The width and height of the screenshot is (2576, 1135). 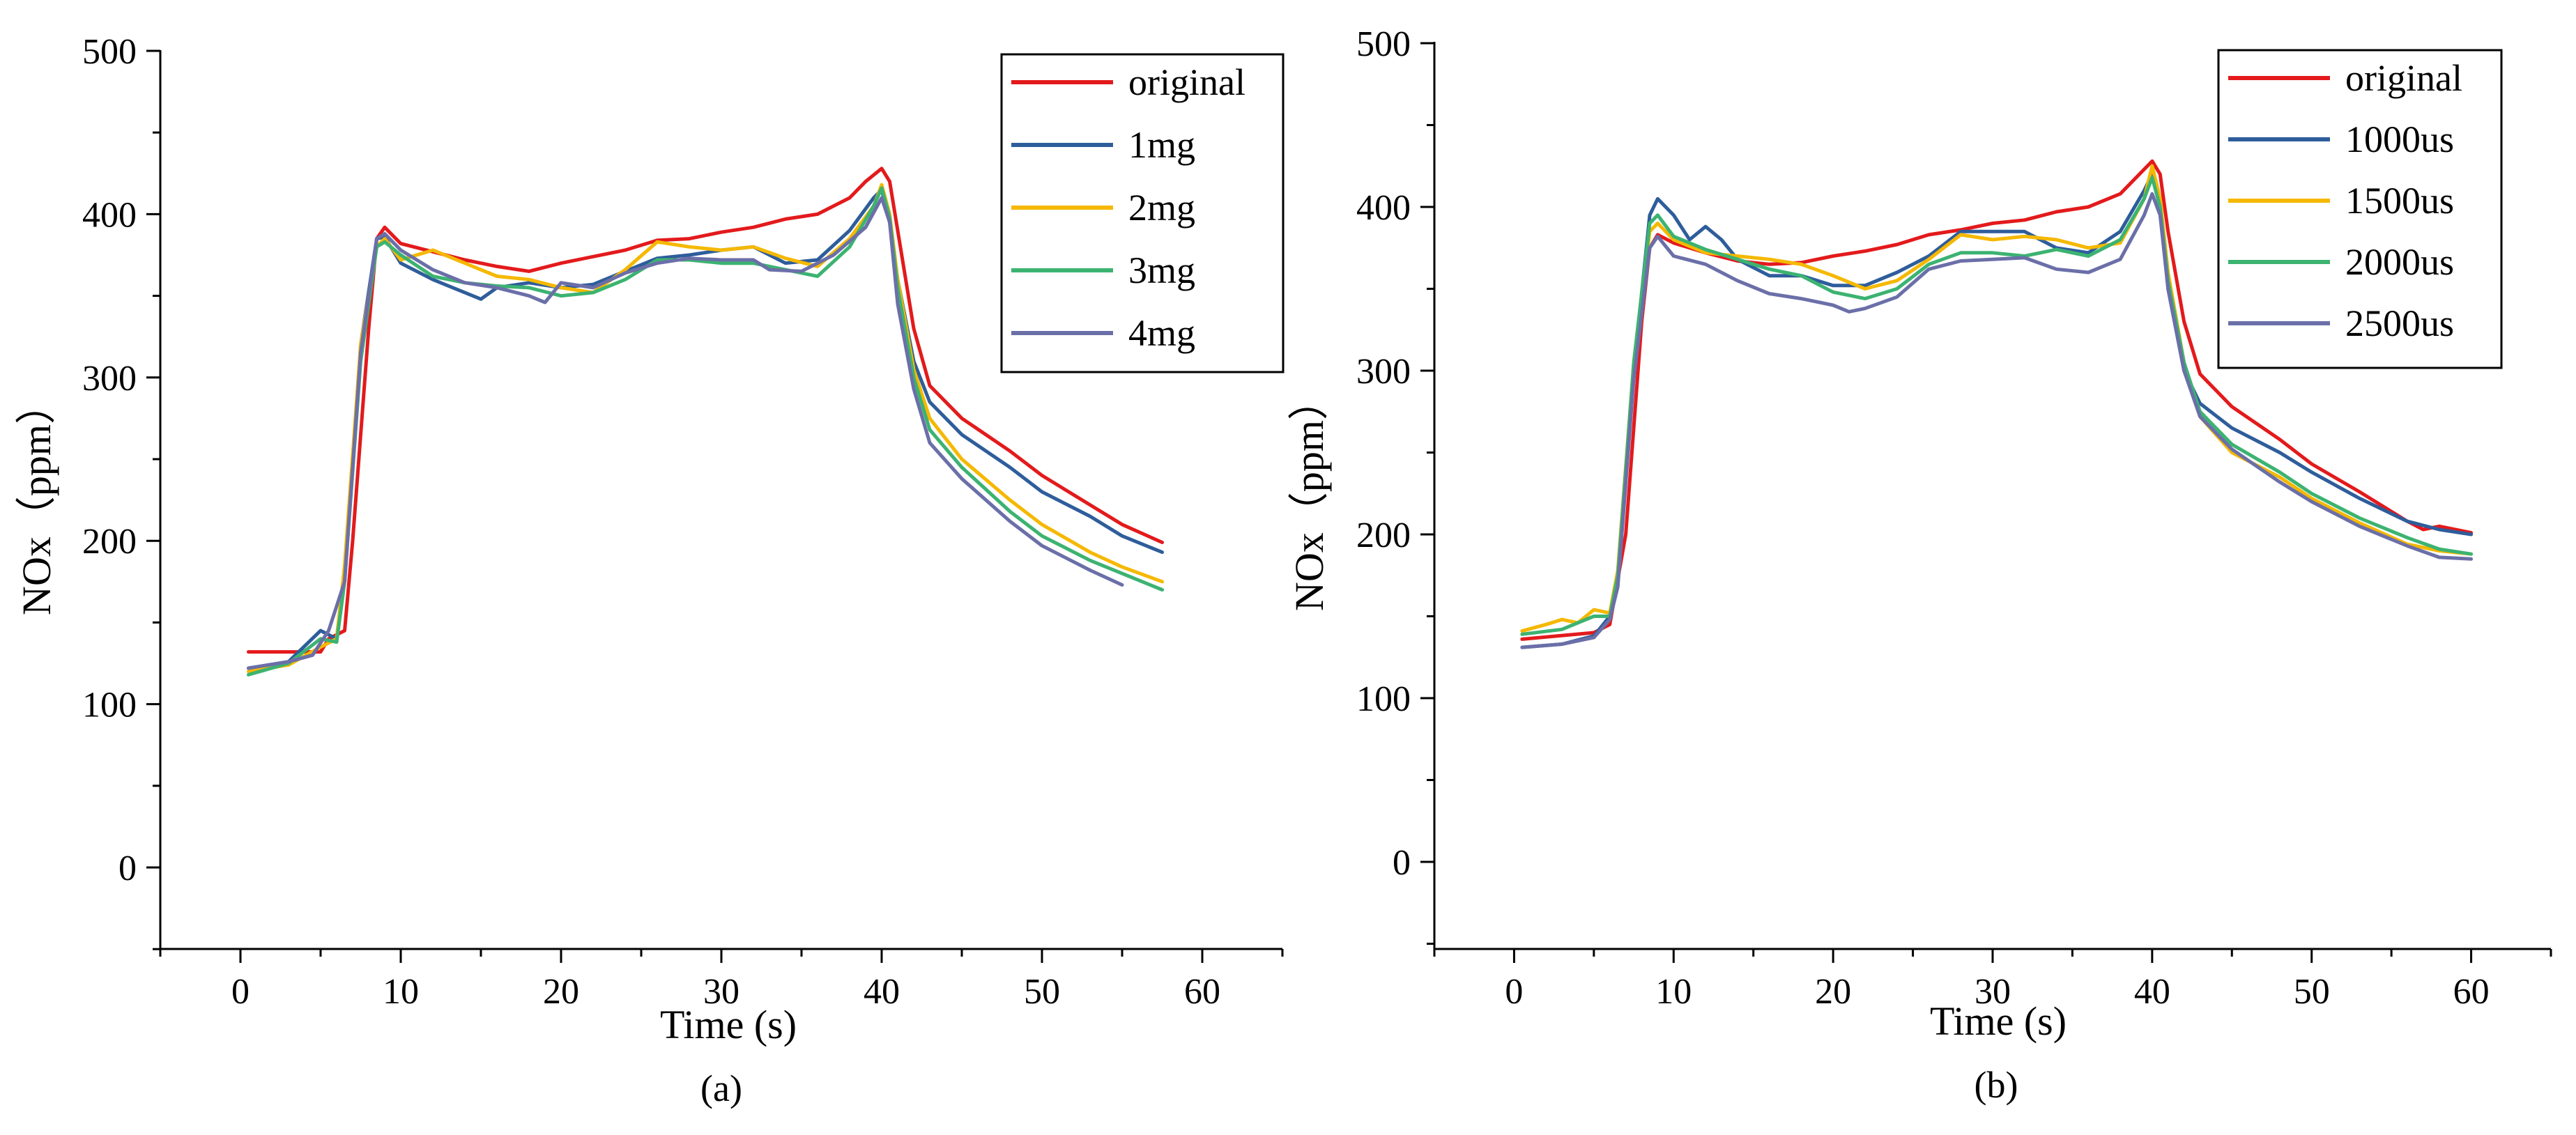 What do you see at coordinates (1161, 333) in the screenshot?
I see `legend-label-4mg: 4mg` at bounding box center [1161, 333].